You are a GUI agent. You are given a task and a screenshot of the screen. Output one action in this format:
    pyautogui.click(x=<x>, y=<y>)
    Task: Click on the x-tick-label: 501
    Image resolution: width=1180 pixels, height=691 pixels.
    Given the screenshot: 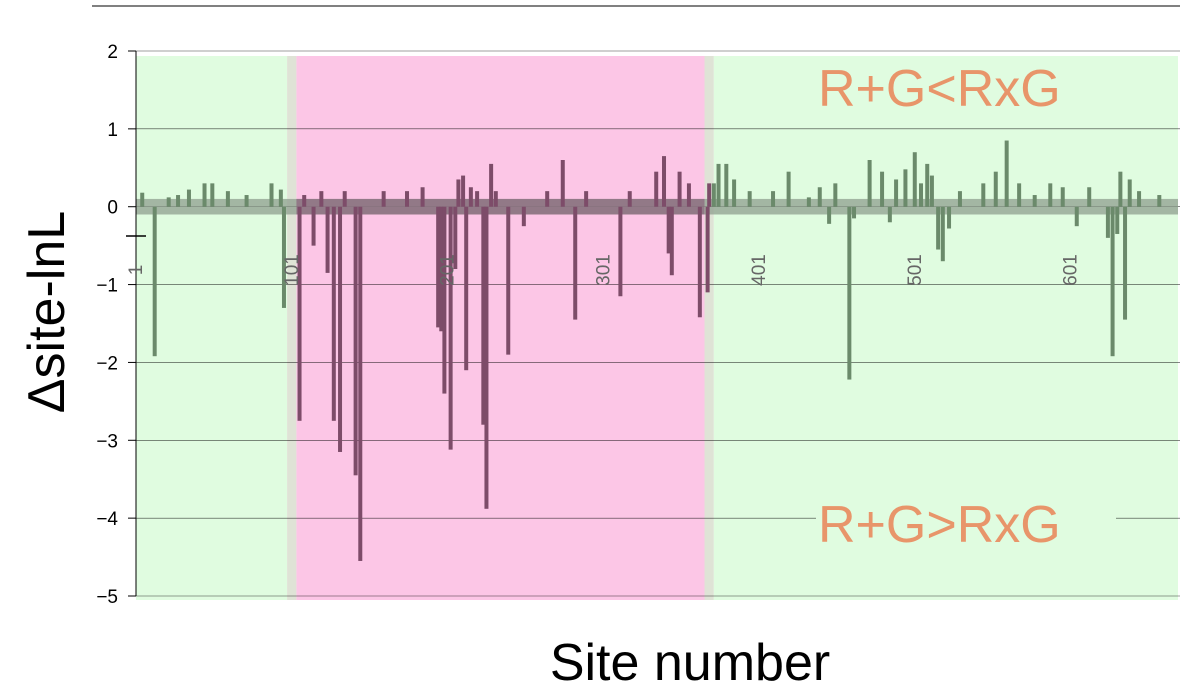 What is the action you would take?
    pyautogui.click(x=915, y=270)
    